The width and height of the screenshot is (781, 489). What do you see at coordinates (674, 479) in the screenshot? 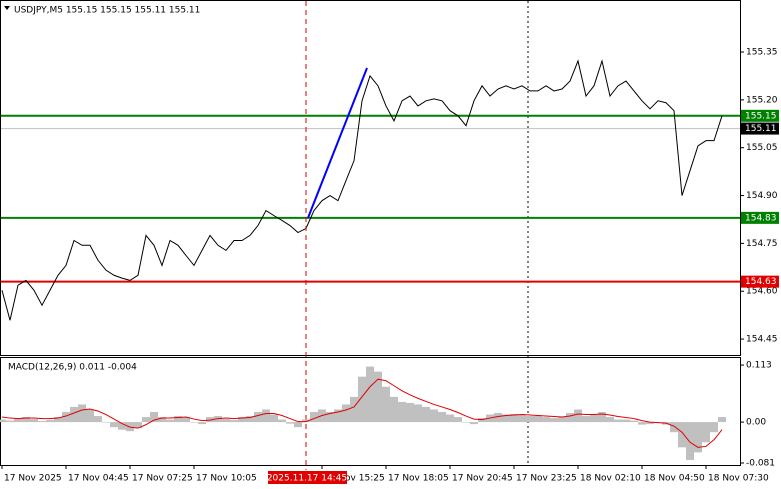
I see `x-tick-label: 18 Nov 04:50` at bounding box center [674, 479].